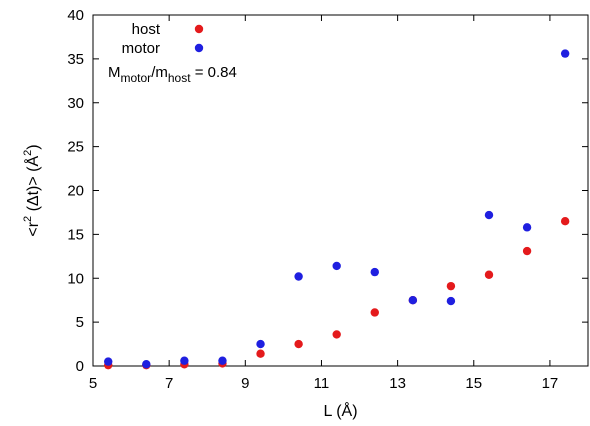  What do you see at coordinates (28, 153) in the screenshot?
I see `y-title-sup2: 2` at bounding box center [28, 153].